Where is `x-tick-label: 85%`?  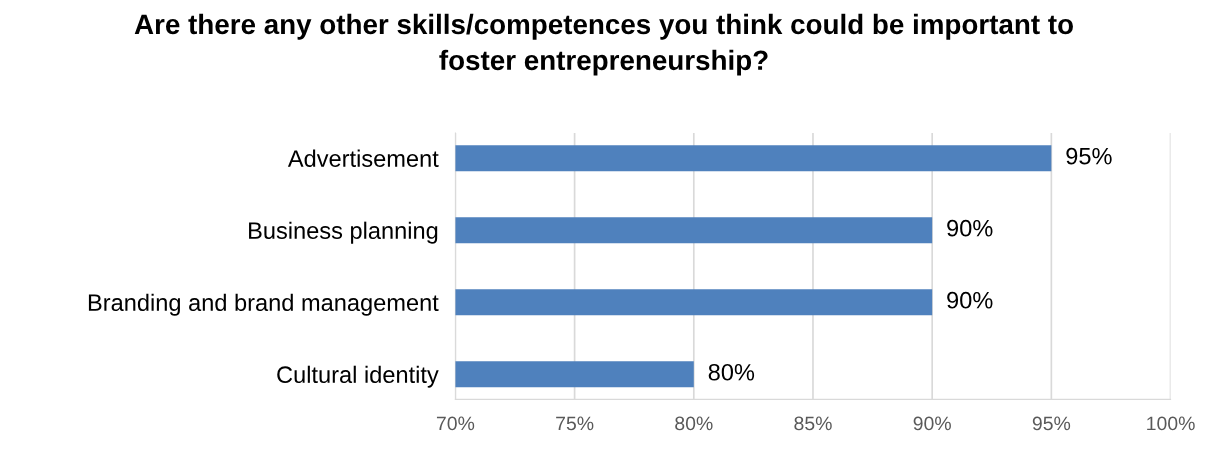
x-tick-label: 85% is located at coordinates (813, 423).